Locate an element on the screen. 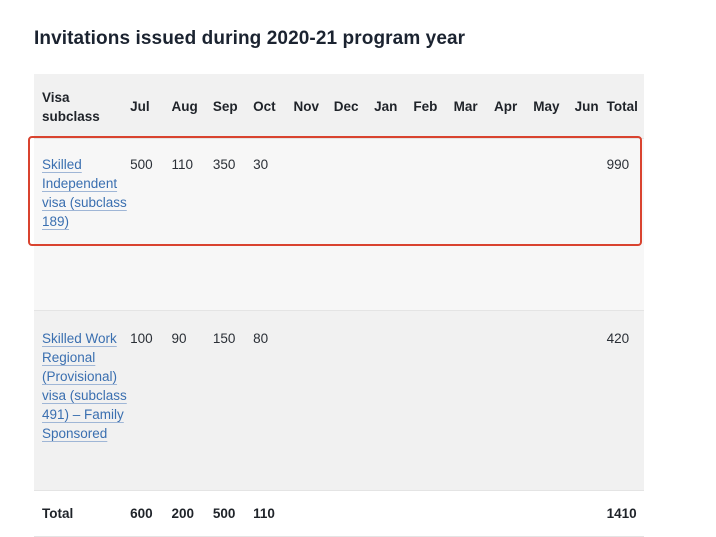 This screenshot has height=537, width=716. header-total: Total is located at coordinates (625, 106).